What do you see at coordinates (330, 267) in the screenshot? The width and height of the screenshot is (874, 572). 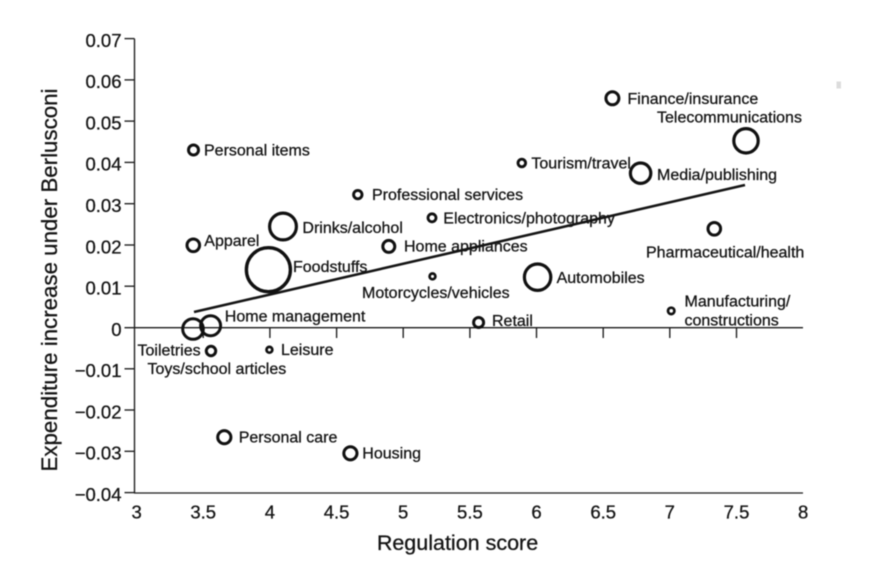 I see `svg-text: Foodstuffs` at bounding box center [330, 267].